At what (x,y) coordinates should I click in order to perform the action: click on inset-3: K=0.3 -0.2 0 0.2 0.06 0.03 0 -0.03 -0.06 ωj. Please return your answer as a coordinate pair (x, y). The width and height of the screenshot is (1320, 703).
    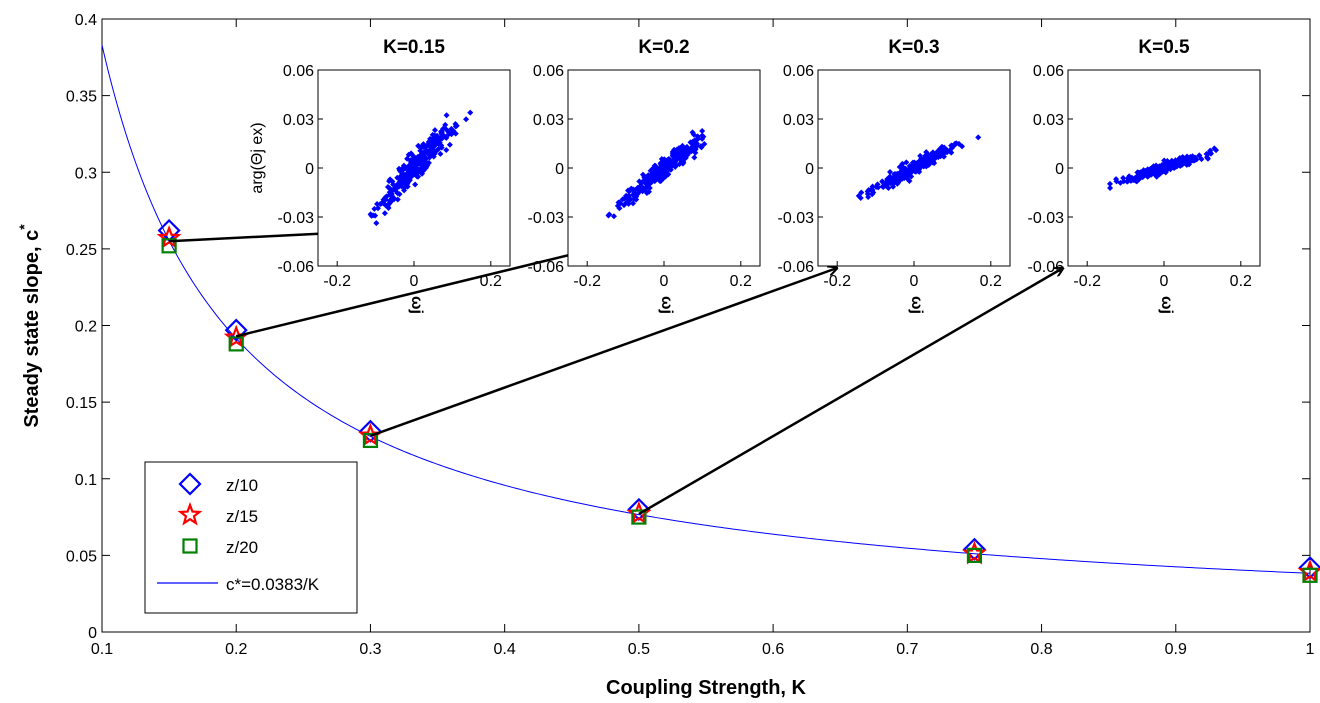
    Looking at the image, I should click on (894, 175).